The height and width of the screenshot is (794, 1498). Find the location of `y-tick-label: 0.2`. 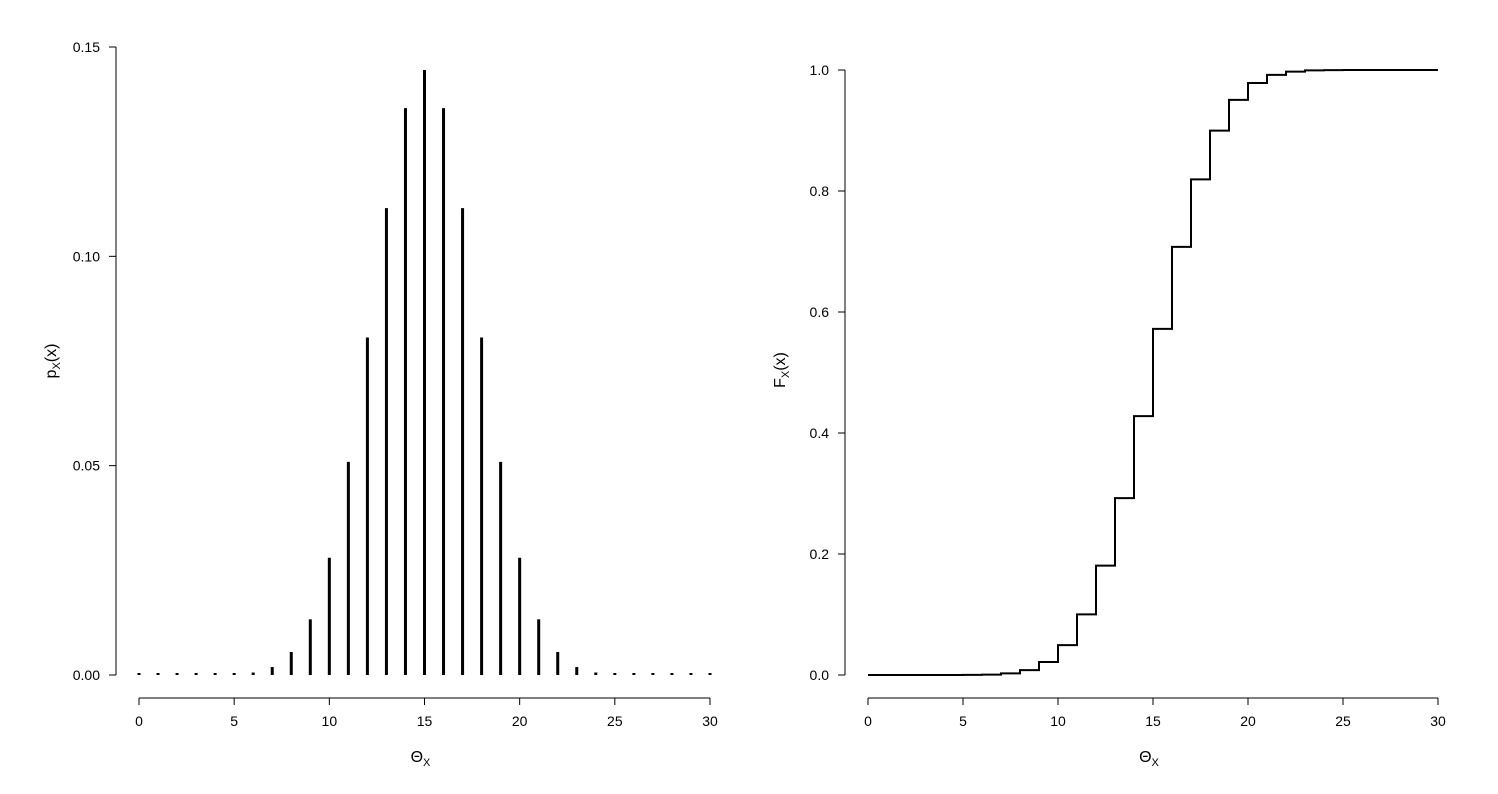

y-tick-label: 0.2 is located at coordinates (820, 554).